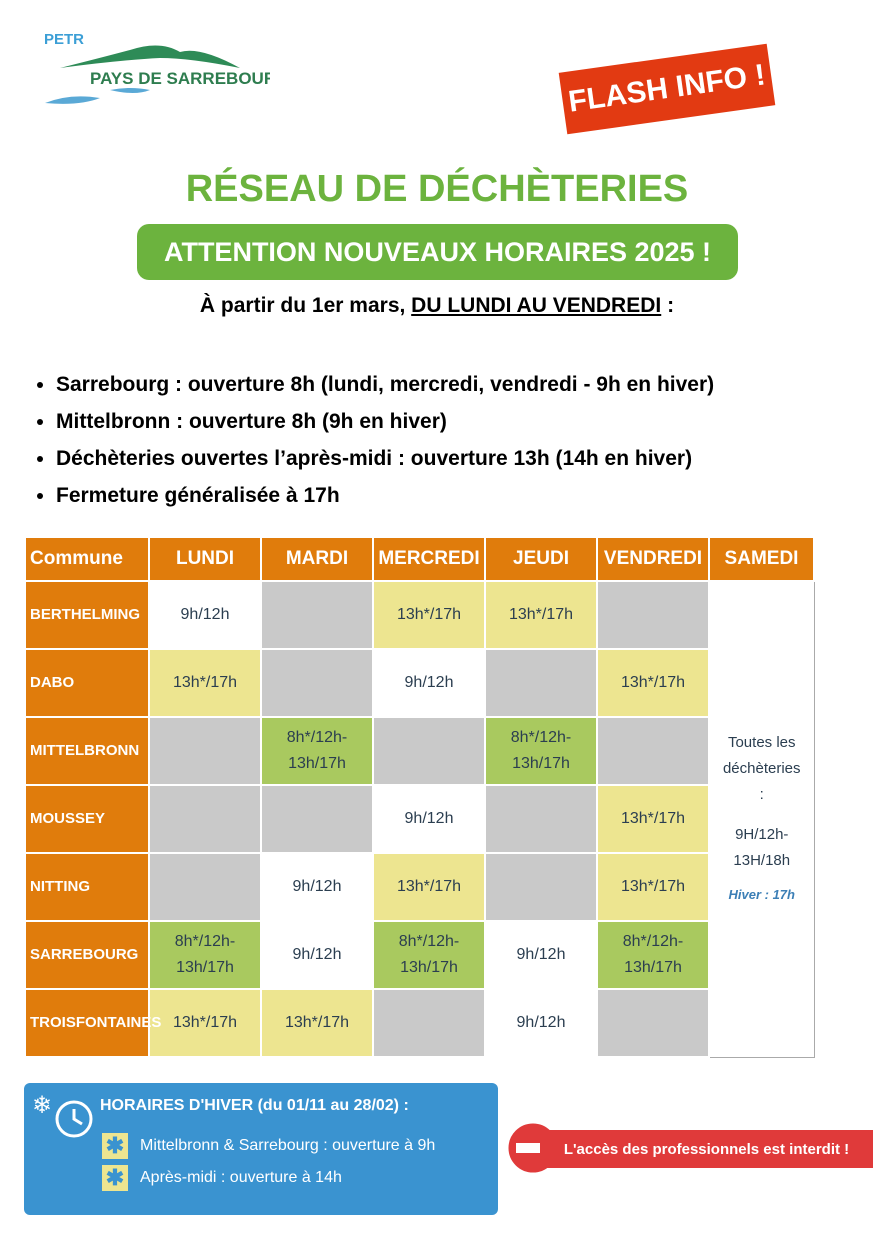  What do you see at coordinates (87, 615) in the screenshot?
I see `commune: BERTHELMING` at bounding box center [87, 615].